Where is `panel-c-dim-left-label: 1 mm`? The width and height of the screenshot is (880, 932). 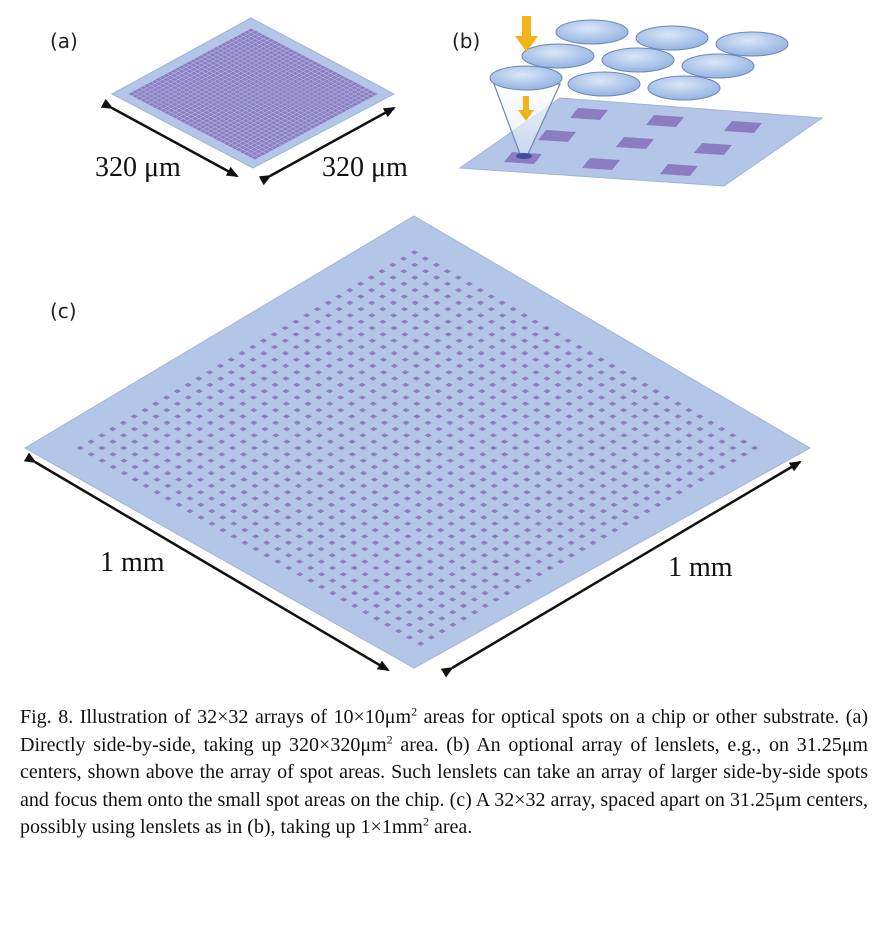 panel-c-dim-left-label: 1 mm is located at coordinates (132, 562).